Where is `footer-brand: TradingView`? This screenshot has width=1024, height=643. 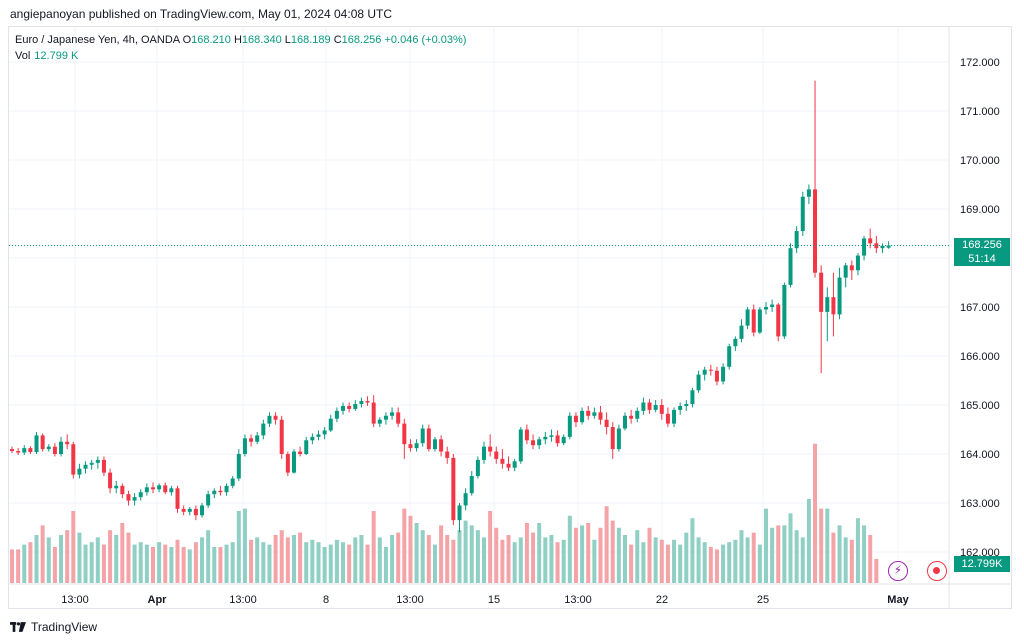
footer-brand: TradingView is located at coordinates (53, 627).